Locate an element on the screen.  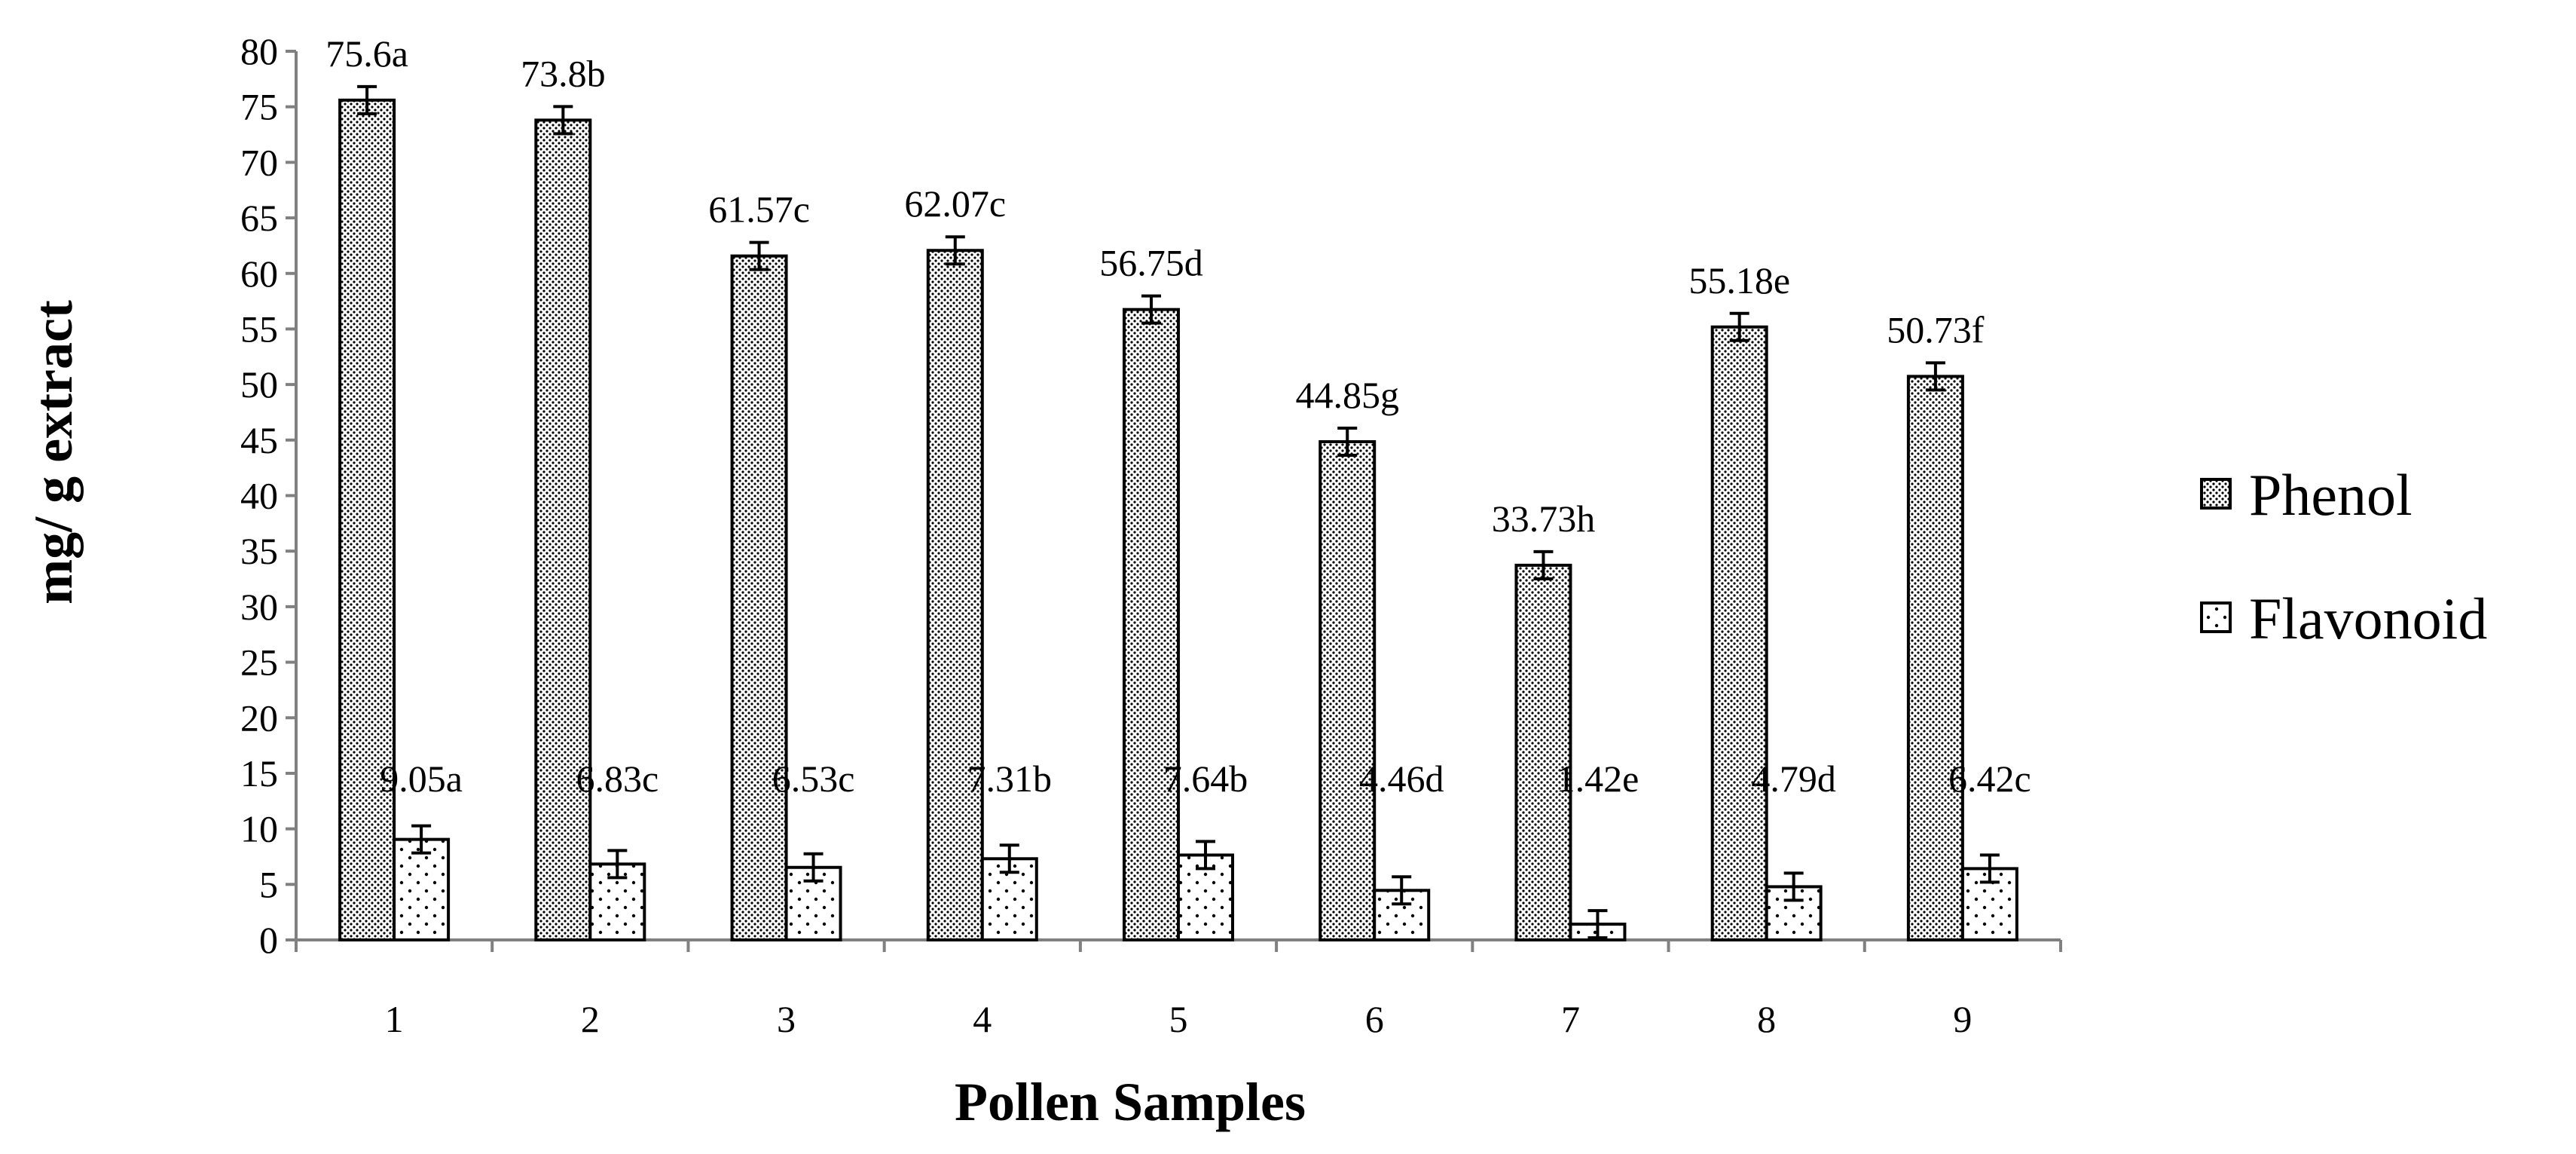
y-tick-label: 60 is located at coordinates (259, 274).